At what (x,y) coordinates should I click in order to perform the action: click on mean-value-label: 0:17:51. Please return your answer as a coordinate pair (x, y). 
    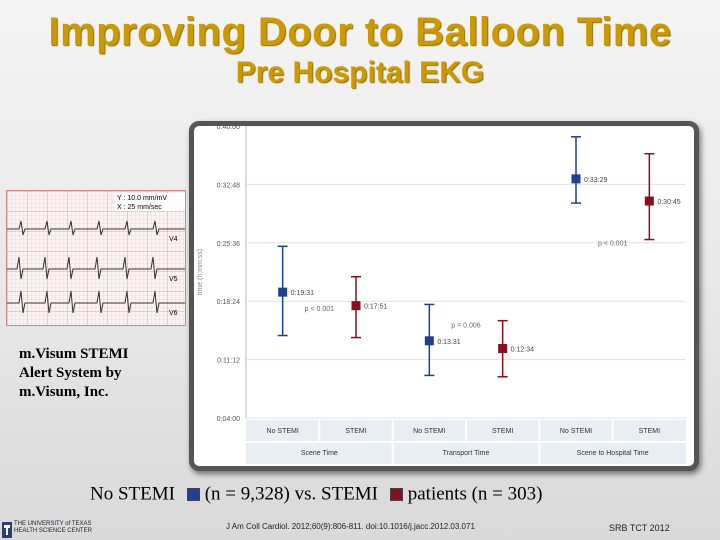
    Looking at the image, I should click on (375, 307).